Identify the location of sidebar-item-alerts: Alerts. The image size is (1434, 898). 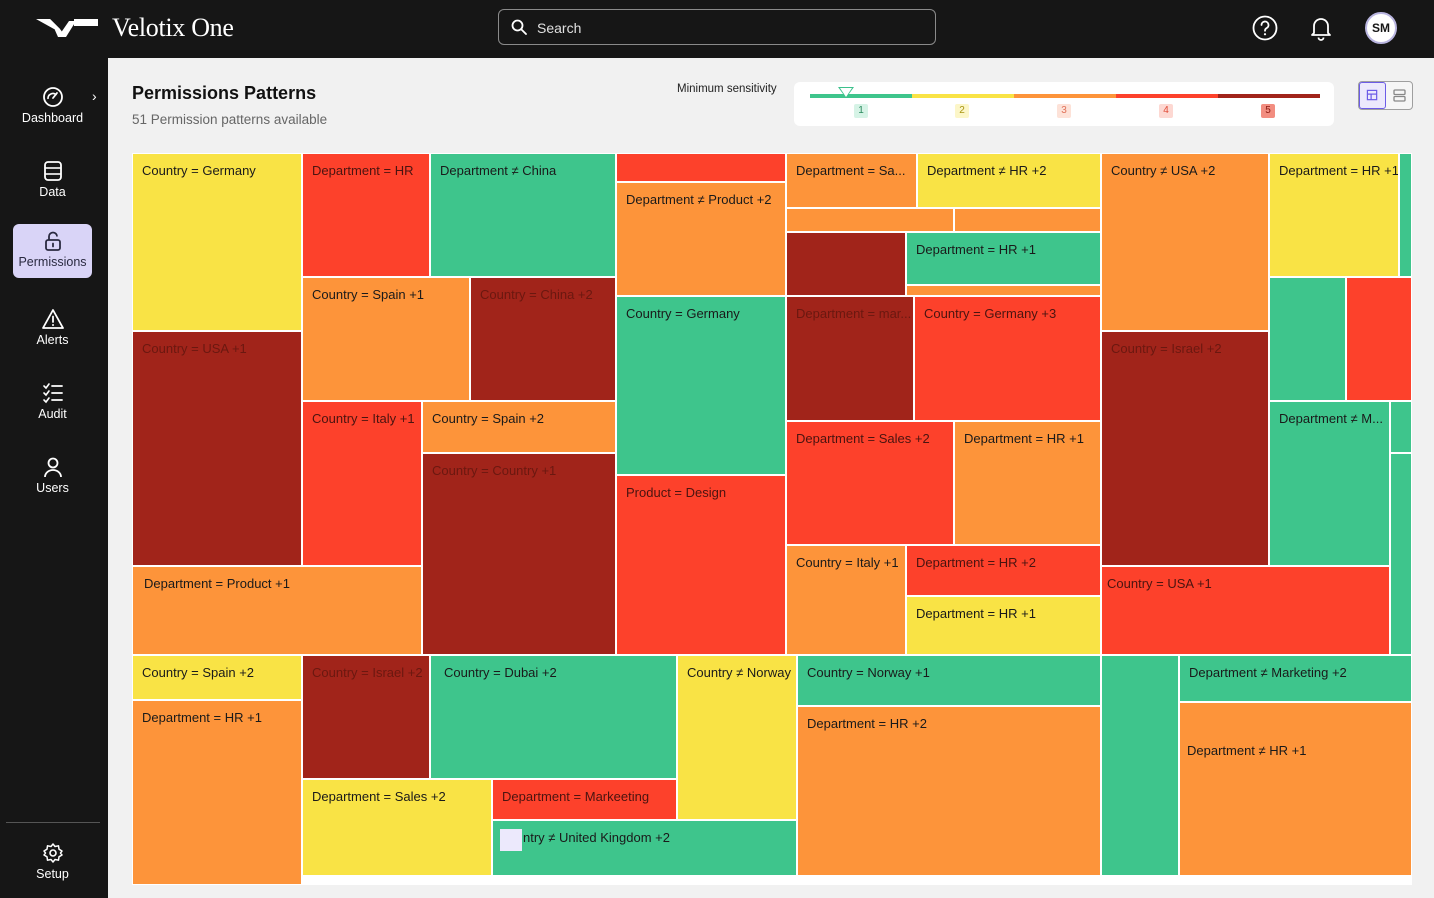
(52, 329).